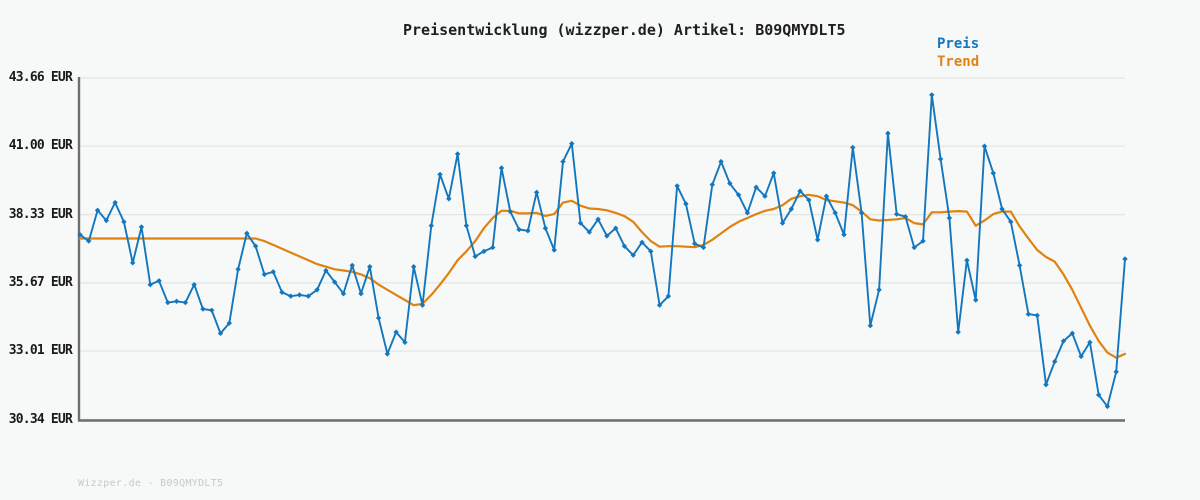 The height and width of the screenshot is (500, 1200). Describe the element at coordinates (40, 419) in the screenshot. I see `y-axis-tick-label: 30.34 EUR` at that location.